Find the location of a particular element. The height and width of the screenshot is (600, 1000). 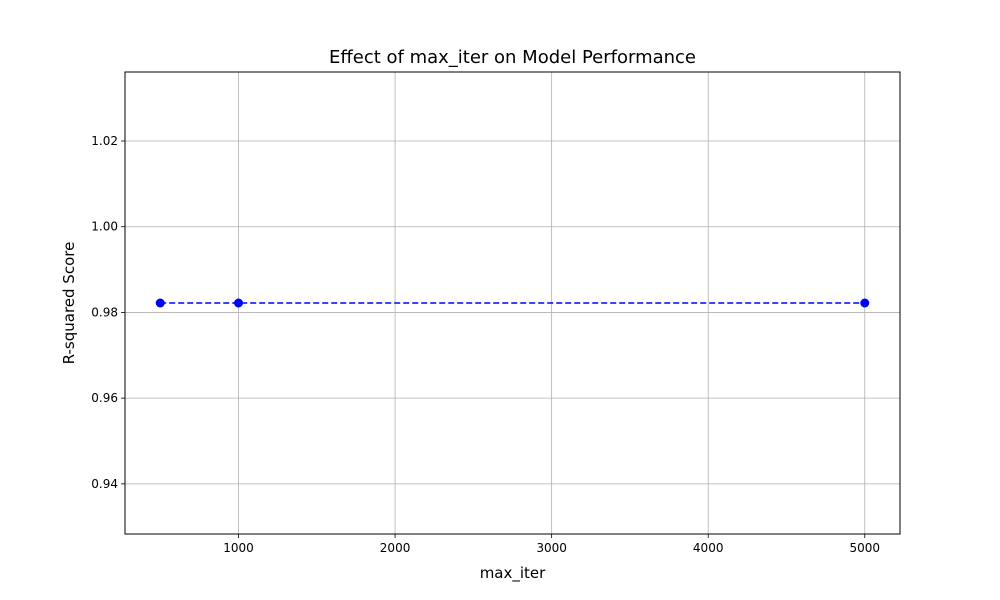

x-tick-label: 1000 is located at coordinates (238, 548).